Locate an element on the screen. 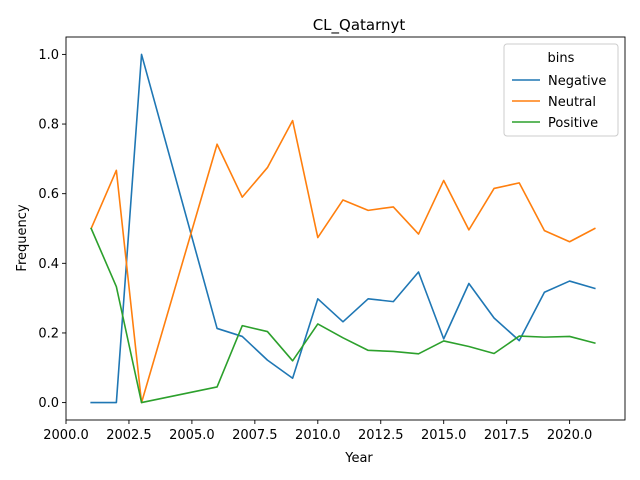  x-tick-label: 2020.0 is located at coordinates (570, 435).